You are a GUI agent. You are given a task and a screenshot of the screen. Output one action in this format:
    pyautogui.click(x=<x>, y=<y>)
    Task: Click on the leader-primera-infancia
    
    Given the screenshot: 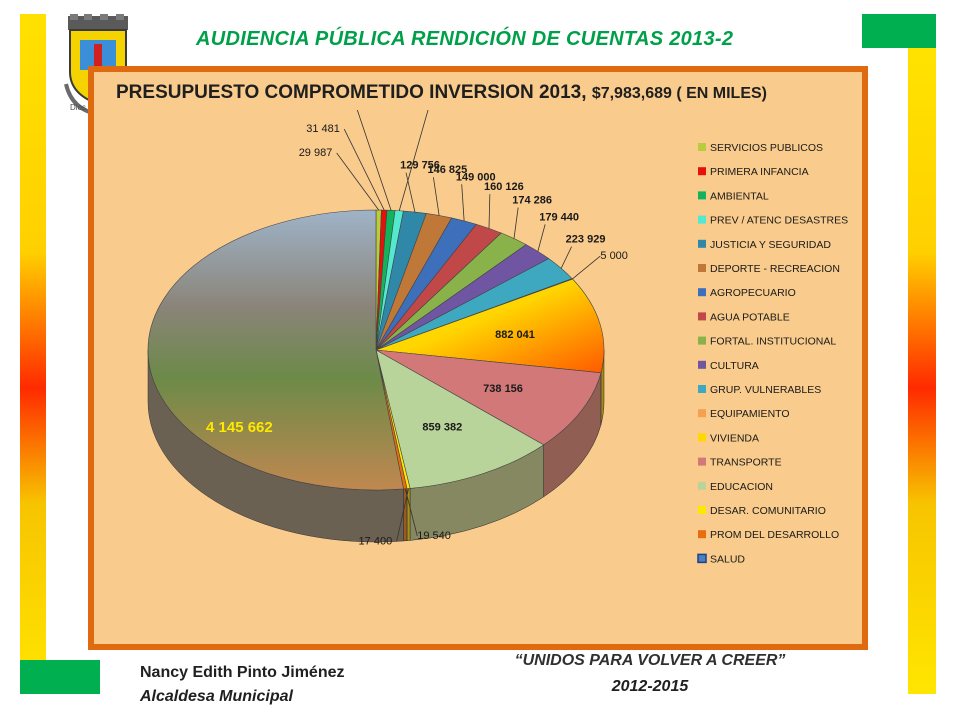 What is the action you would take?
    pyautogui.click(x=364, y=169)
    